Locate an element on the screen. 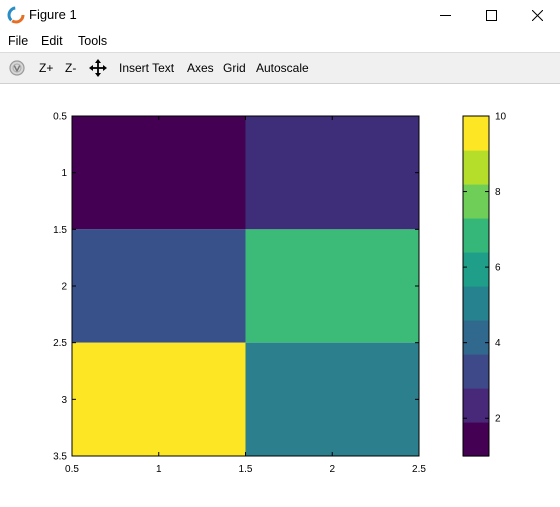 The image size is (560, 507). grid-button: Grid is located at coordinates (234, 68).